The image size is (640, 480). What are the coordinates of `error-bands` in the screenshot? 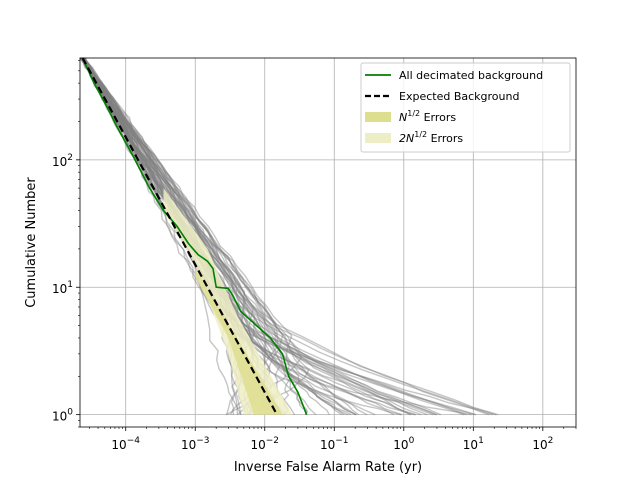 It's located at (228, 301).